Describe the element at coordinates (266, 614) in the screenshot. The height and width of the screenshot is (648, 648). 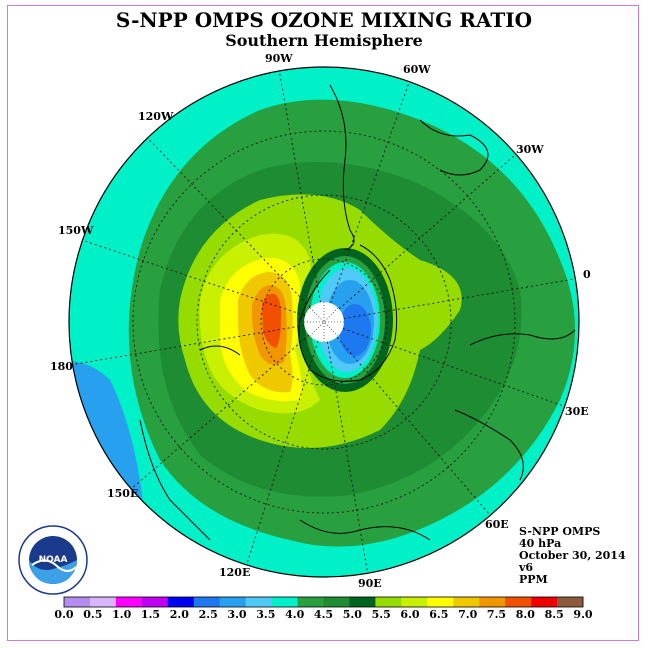
I see `colorbar-tick-label: 3.5` at that location.